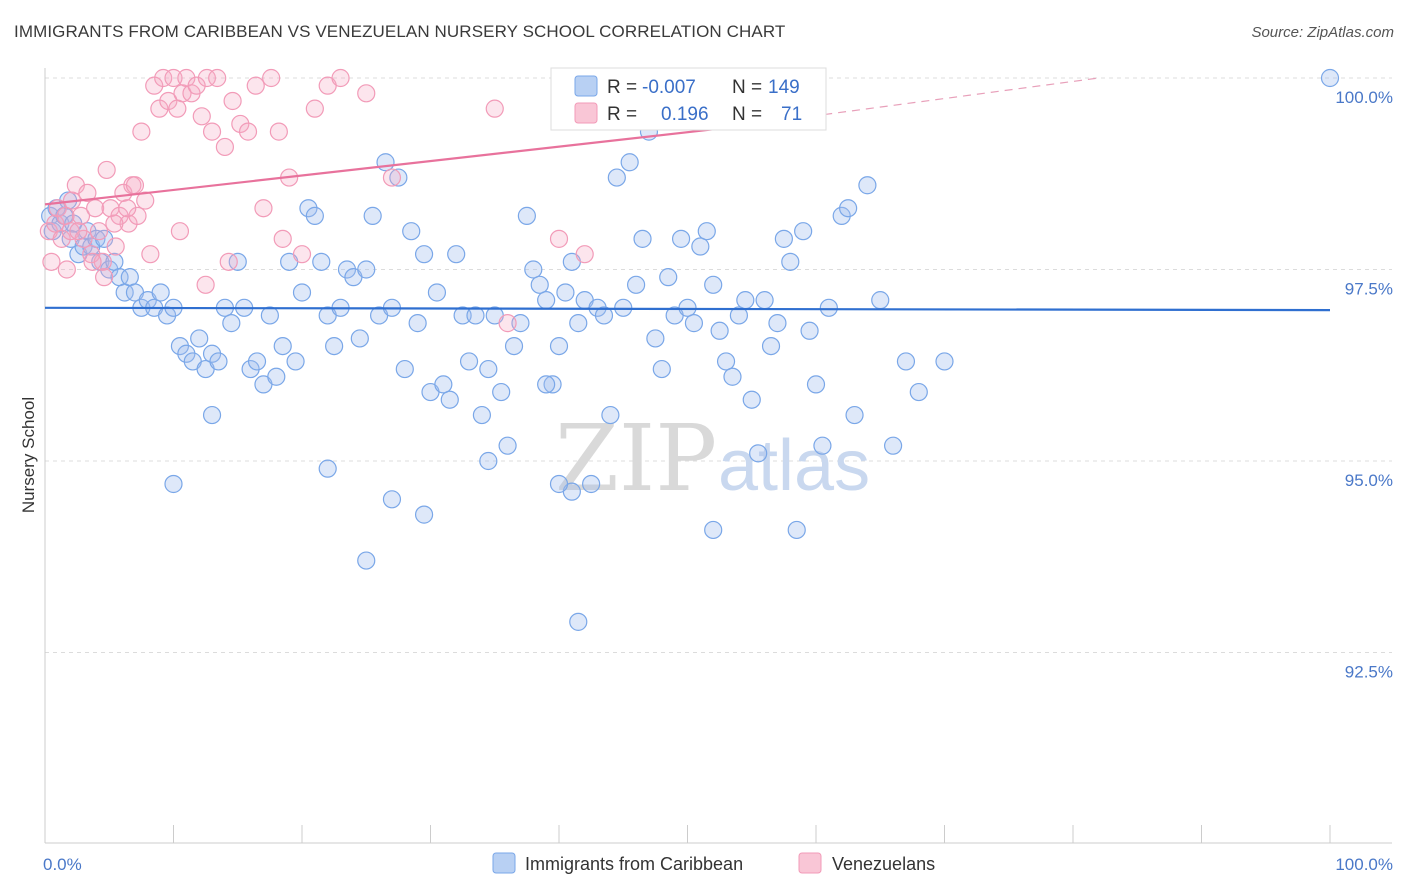 This screenshot has width=1406, height=892. I want to click on bottom-legend-swatch-venezuelans, so click(810, 863).